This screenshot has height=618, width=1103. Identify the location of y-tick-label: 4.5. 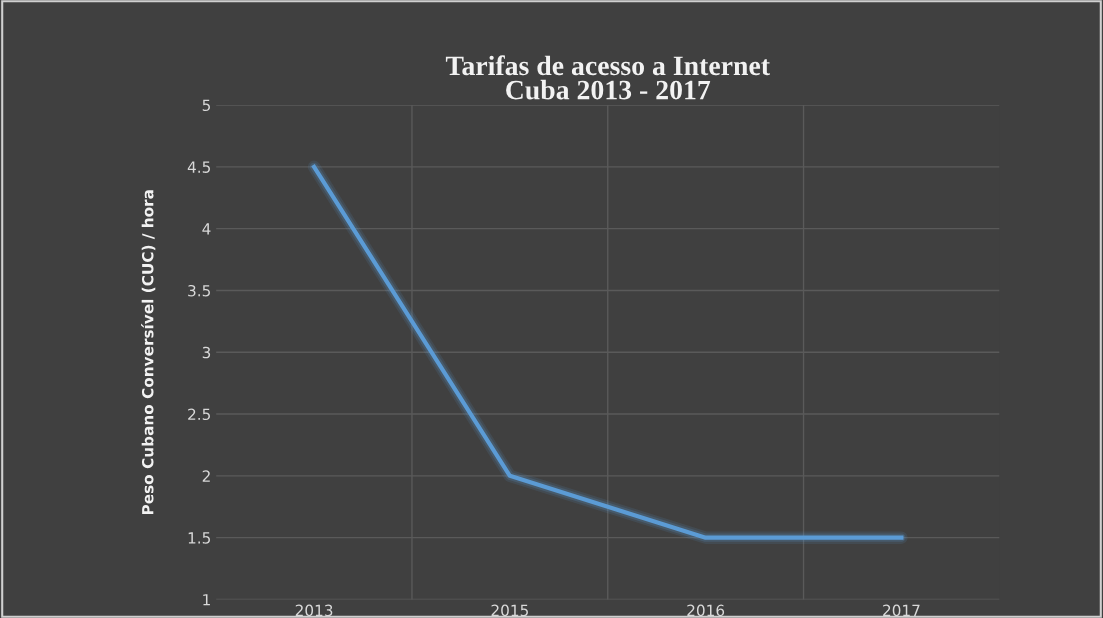
(198, 167).